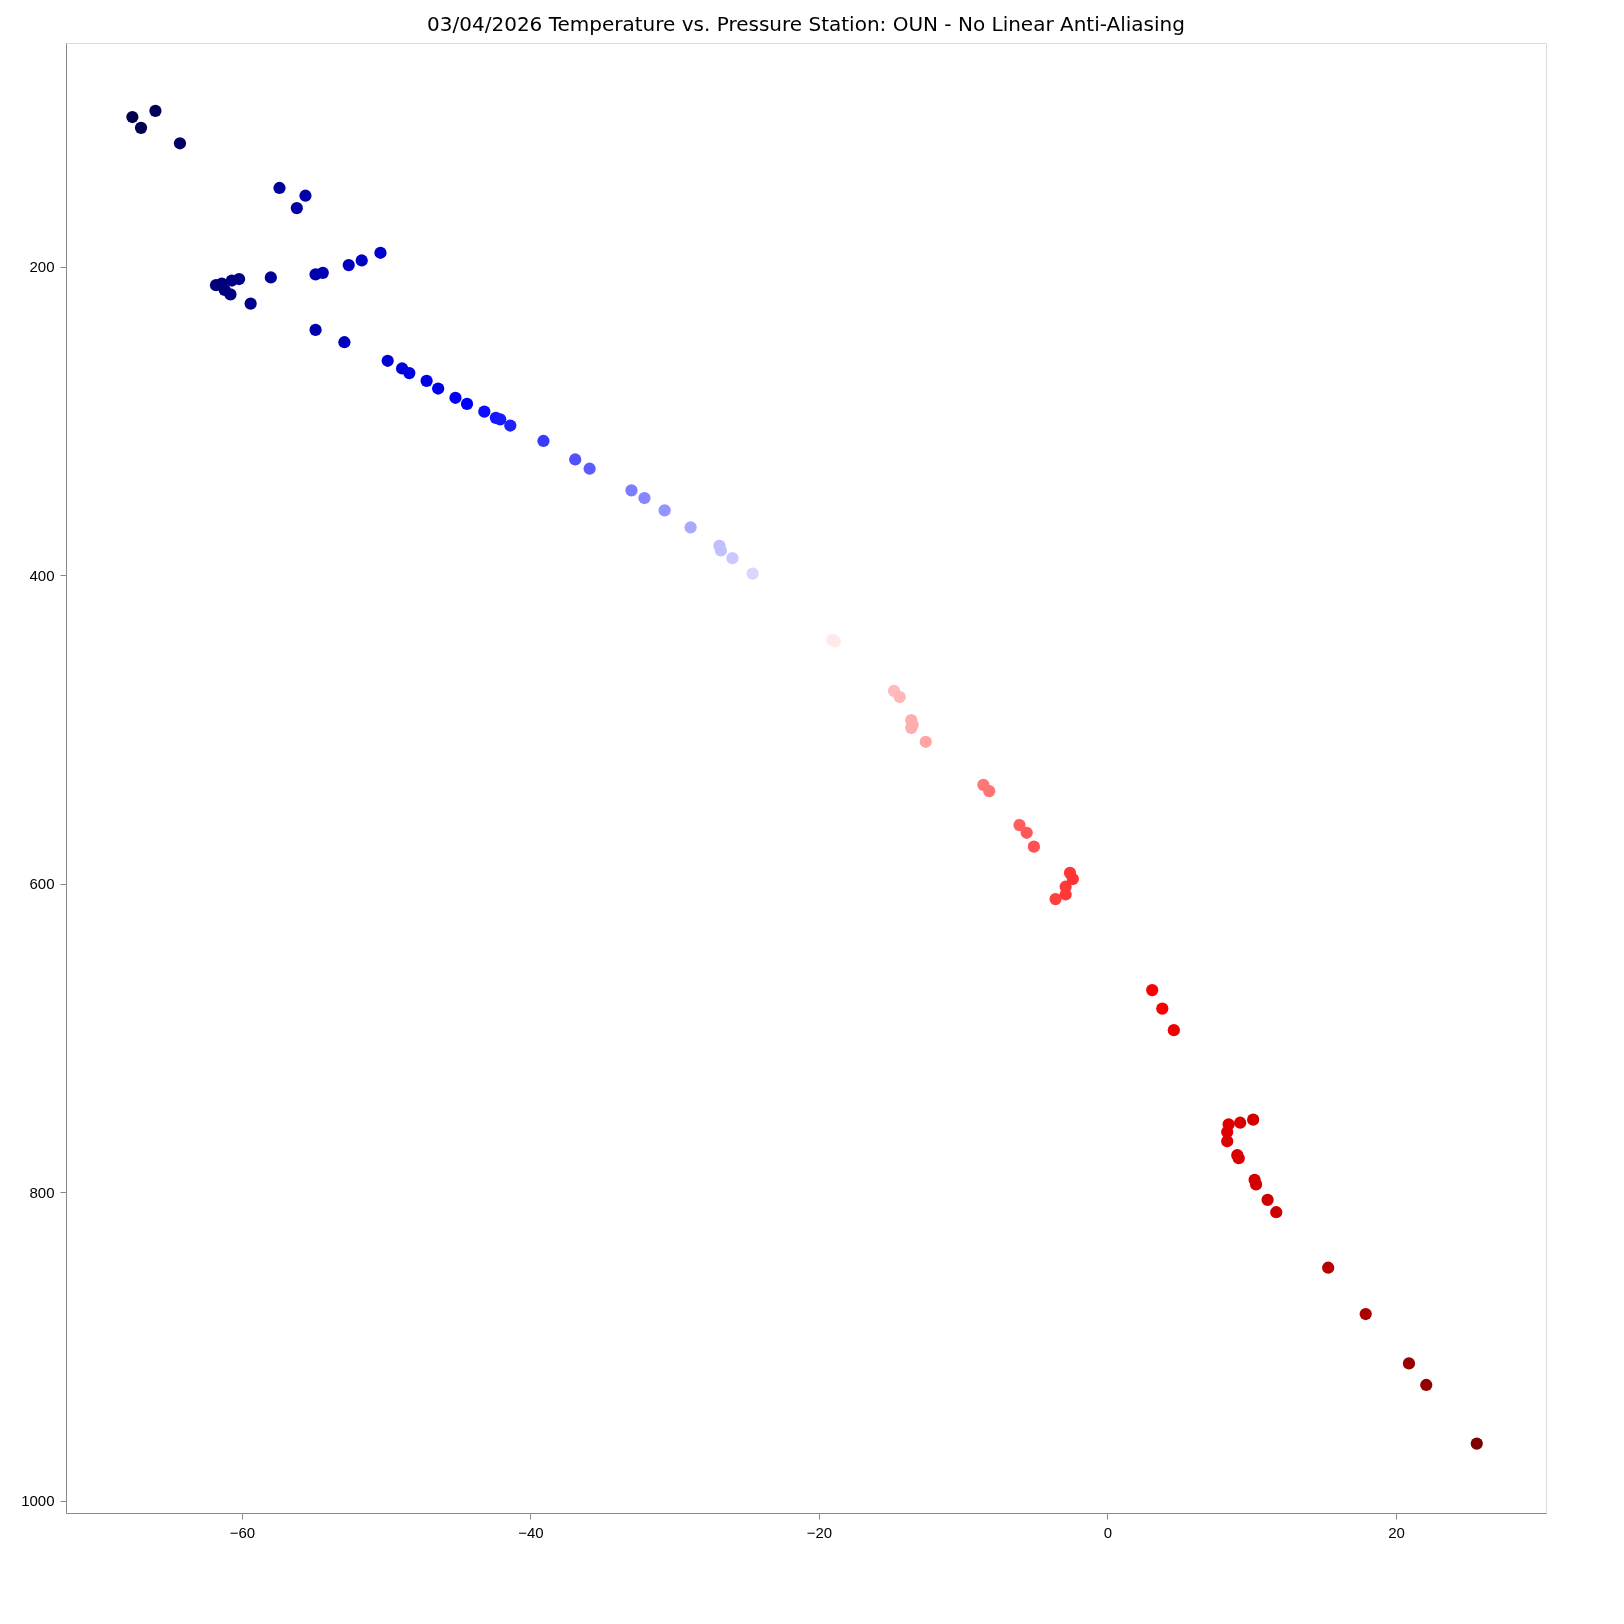 The width and height of the screenshot is (1624, 1624). What do you see at coordinates (42, 267) in the screenshot?
I see `y-tick-label: 200` at bounding box center [42, 267].